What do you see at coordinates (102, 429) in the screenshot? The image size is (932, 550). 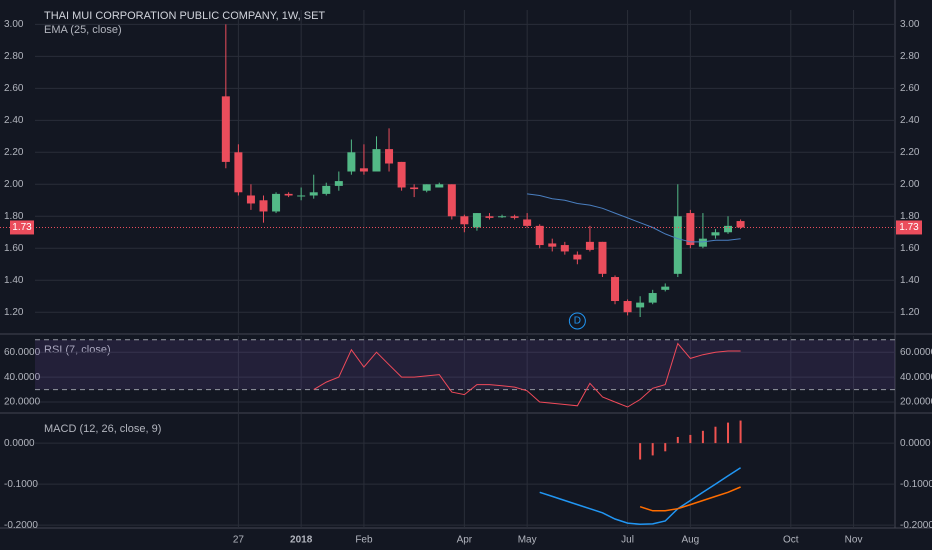 I see `macd-title: MACD (12, 26, close, 9)` at bounding box center [102, 429].